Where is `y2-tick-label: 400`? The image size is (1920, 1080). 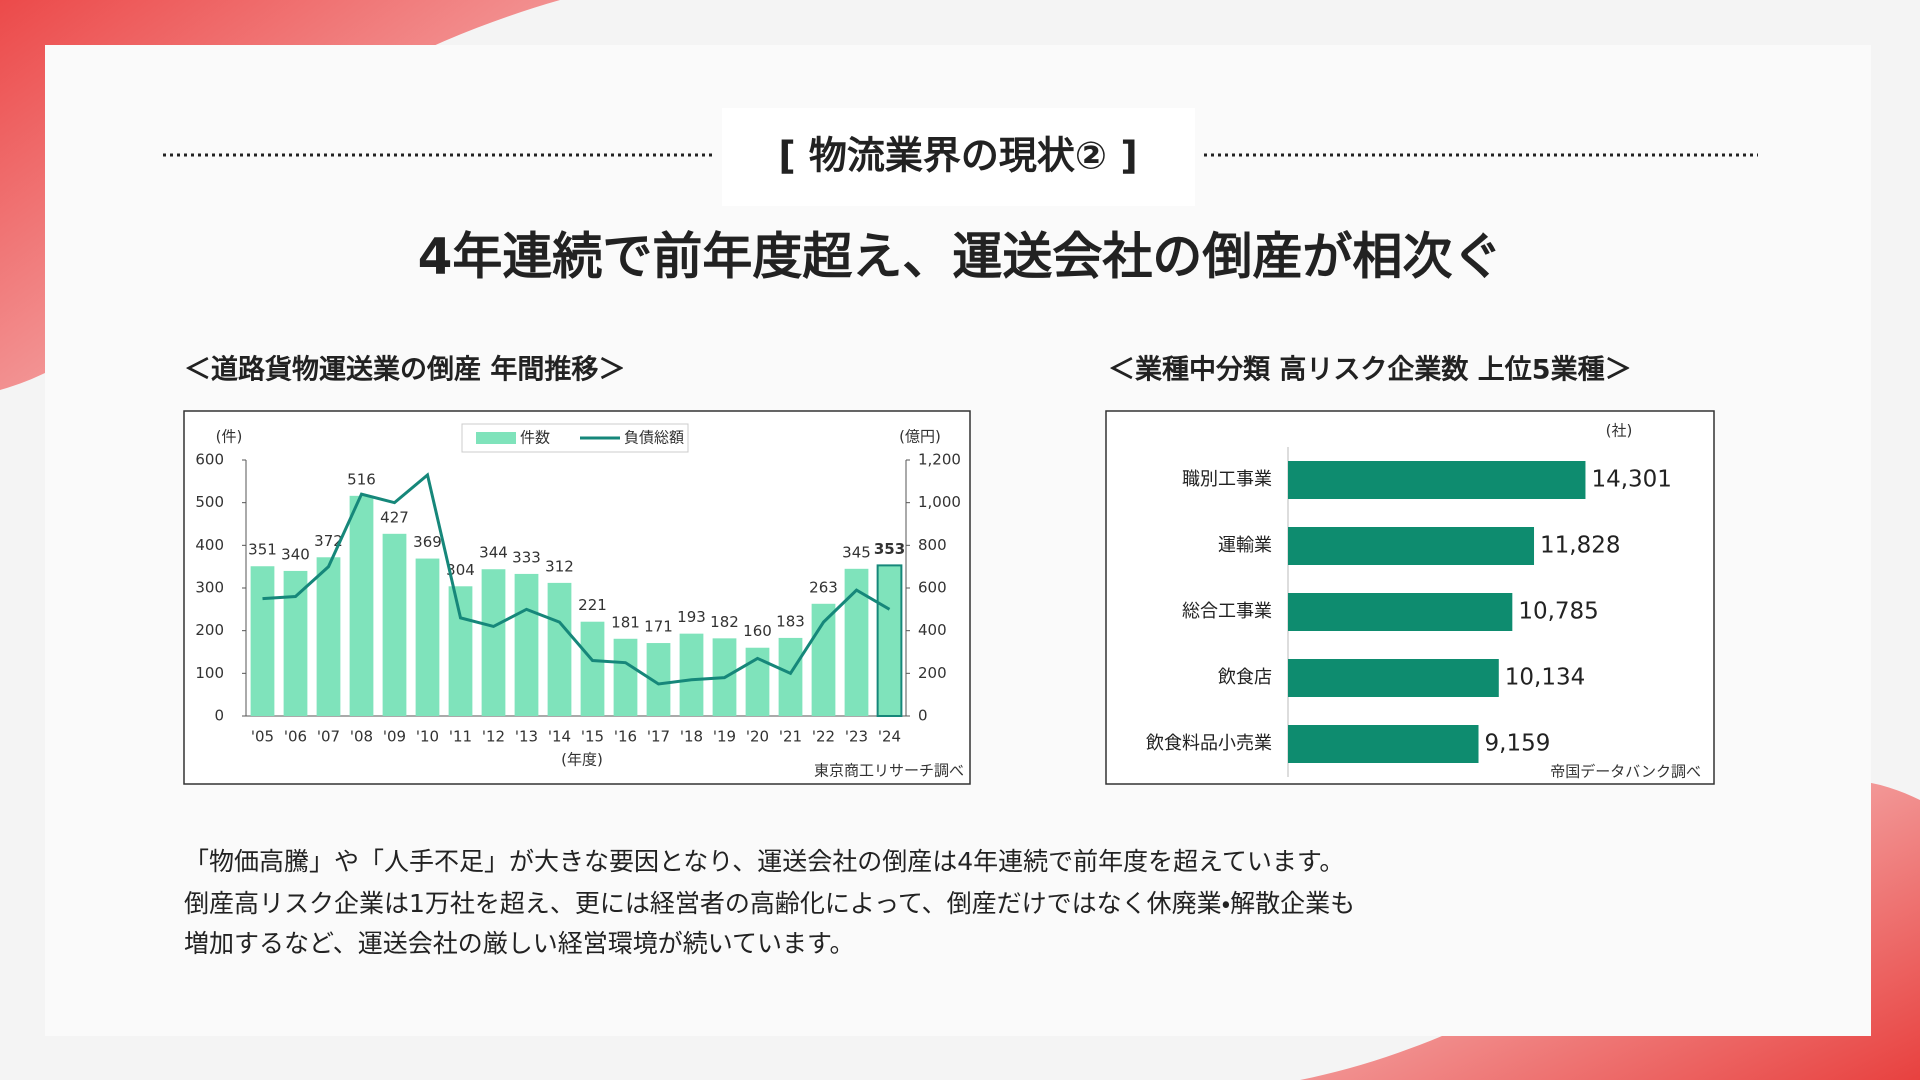
y2-tick-label: 400 is located at coordinates (932, 630).